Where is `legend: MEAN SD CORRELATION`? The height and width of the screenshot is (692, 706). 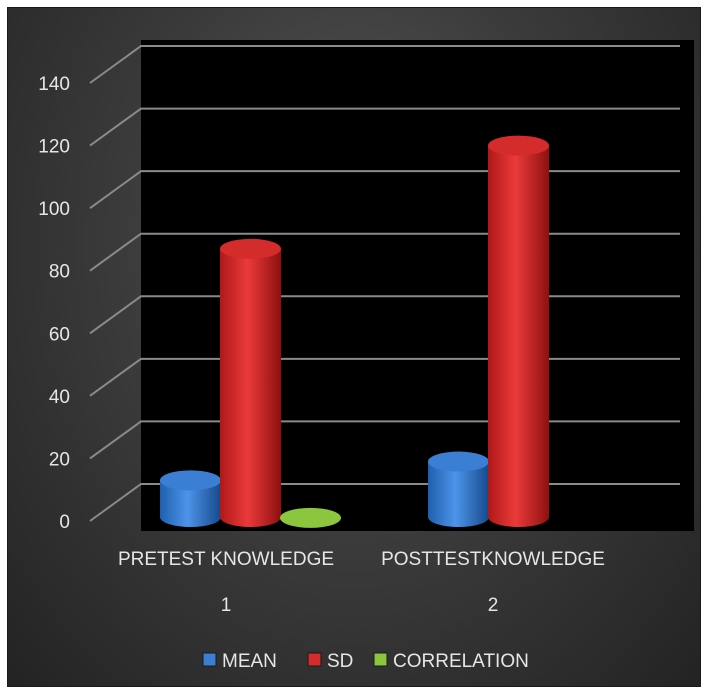 legend: MEAN SD CORRELATION is located at coordinates (365, 661).